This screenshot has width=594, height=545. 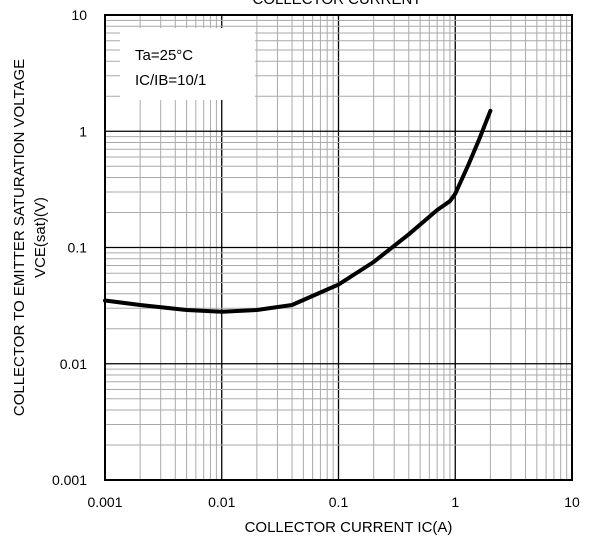 I want to click on y-tick-label: 0.1, so click(x=78, y=248).